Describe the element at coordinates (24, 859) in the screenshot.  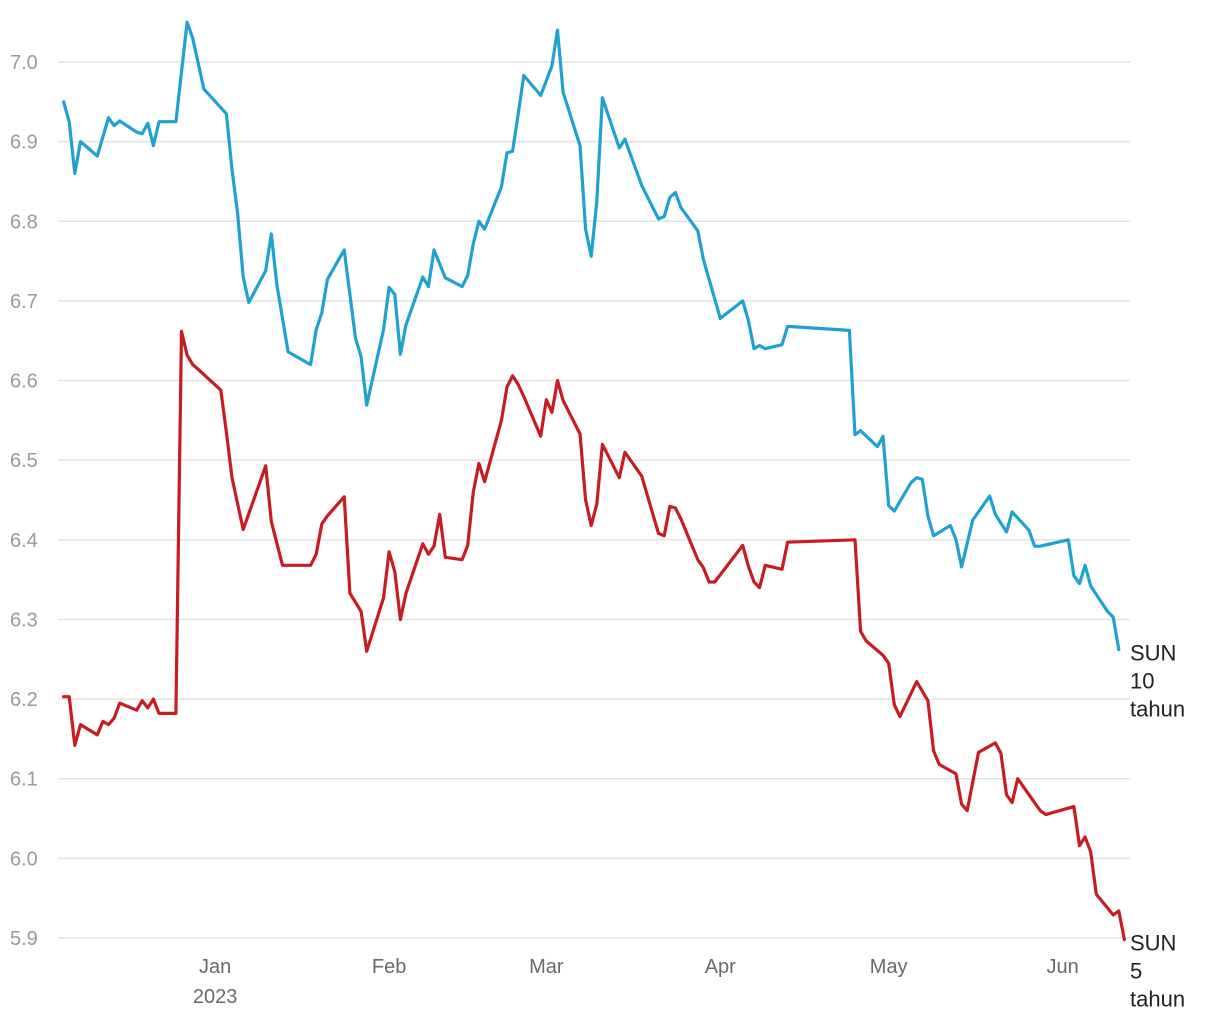
I see `y-tick-label: 6.0` at that location.